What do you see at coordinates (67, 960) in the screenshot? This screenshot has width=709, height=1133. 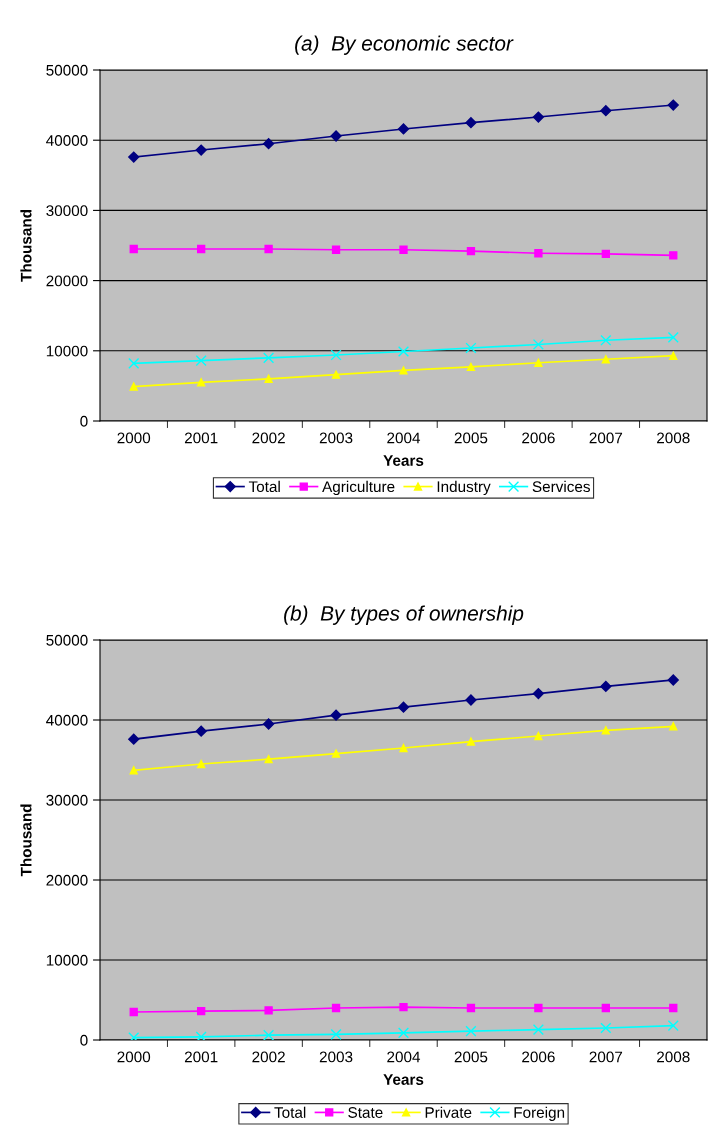 I see `y-tick-label: 10000` at bounding box center [67, 960].